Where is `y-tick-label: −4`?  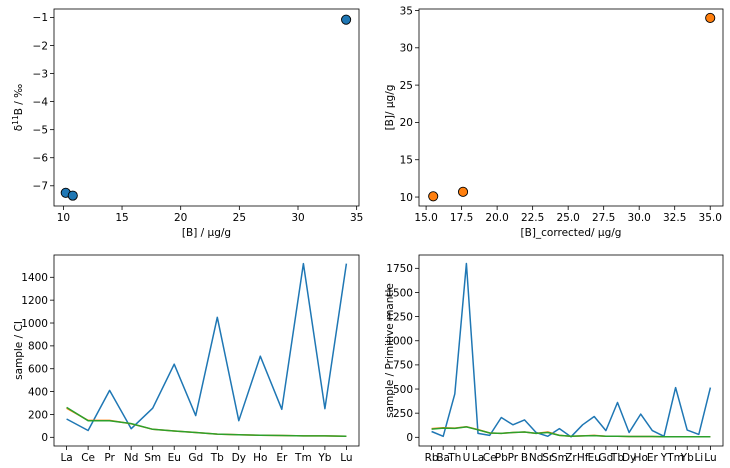 y-tick-label: −4 is located at coordinates (41, 102).